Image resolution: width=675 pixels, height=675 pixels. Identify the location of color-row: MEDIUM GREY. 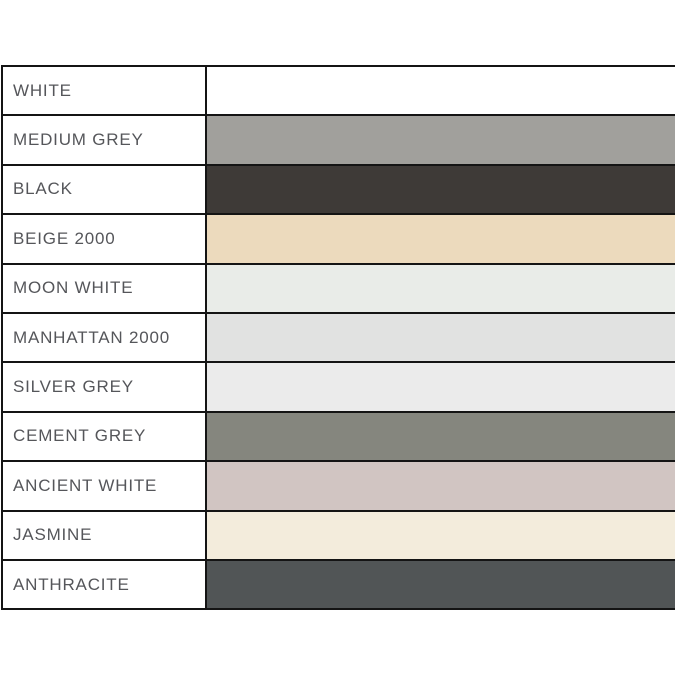
(338, 141).